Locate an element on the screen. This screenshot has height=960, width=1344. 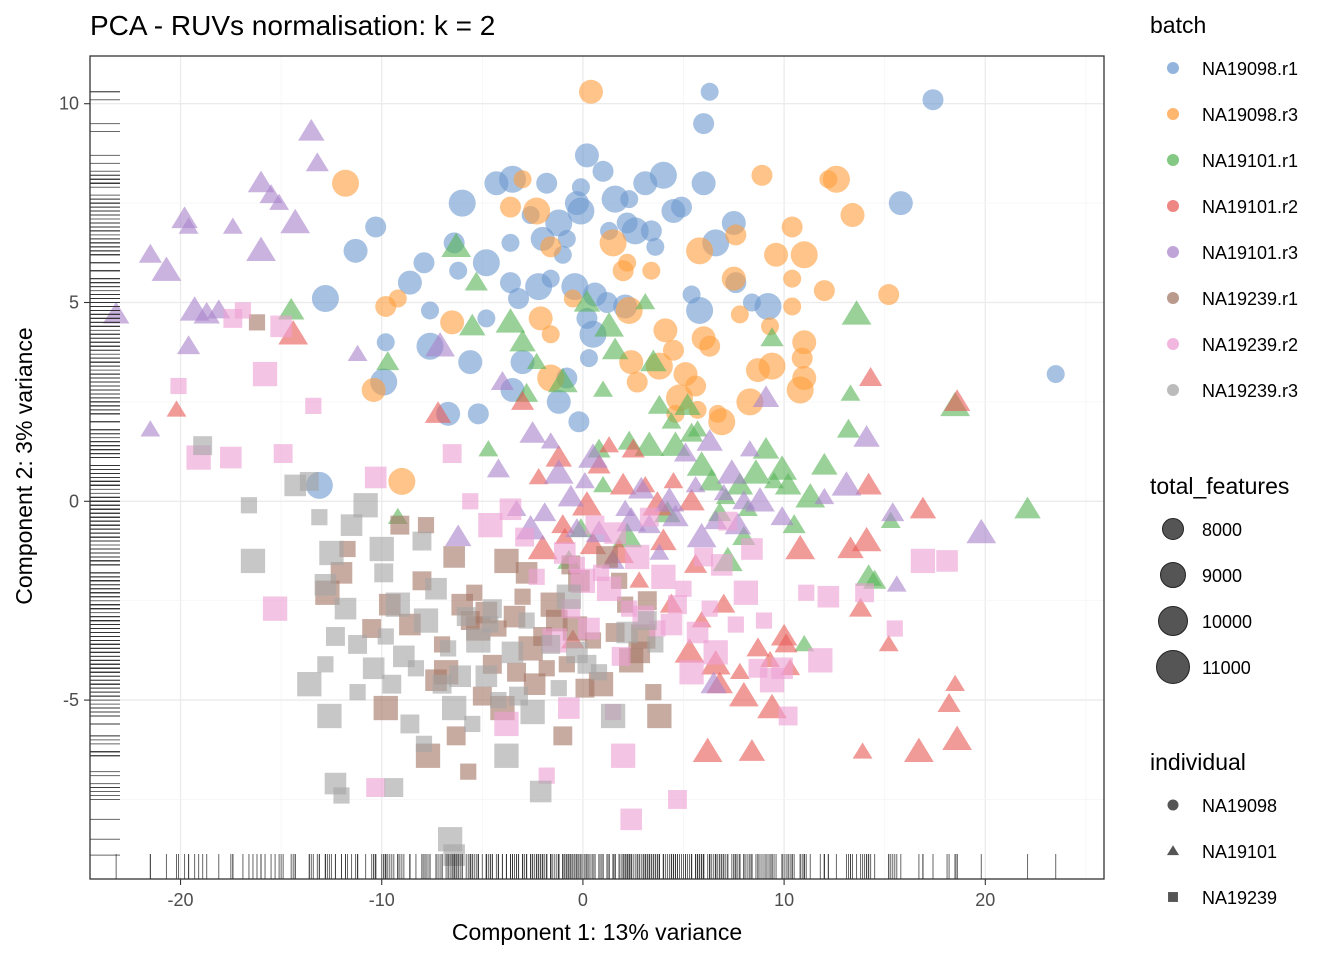
batch-legend-label: NA19239.r3 is located at coordinates (1250, 391).